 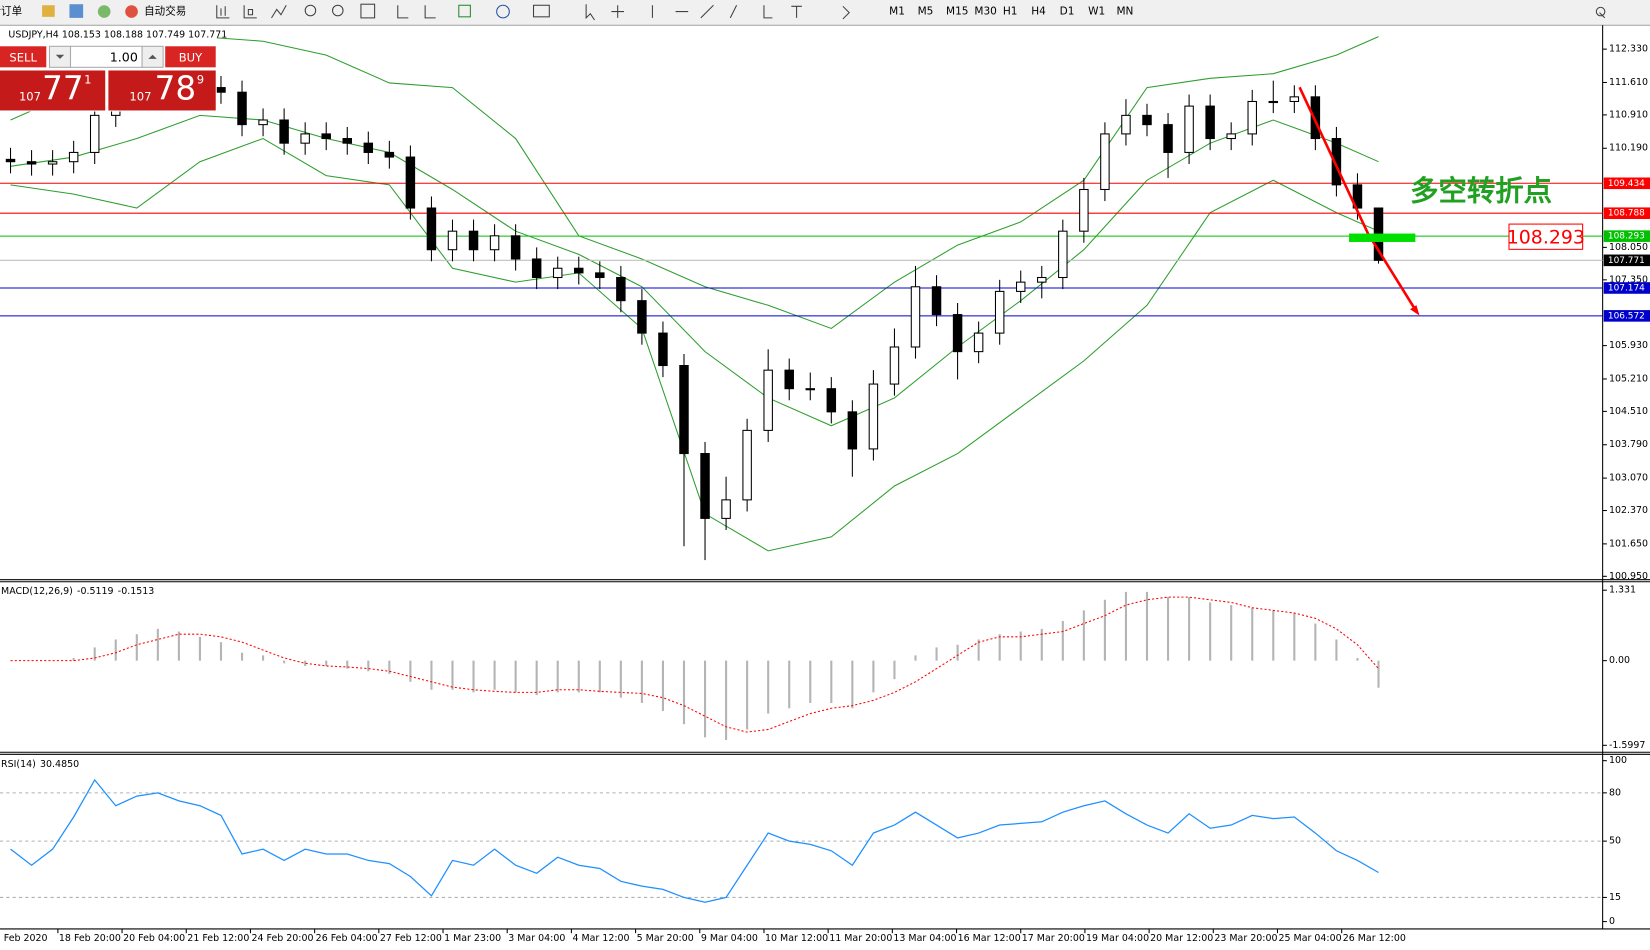 I want to click on y-tick-label: 102.370, so click(x=1628, y=510).